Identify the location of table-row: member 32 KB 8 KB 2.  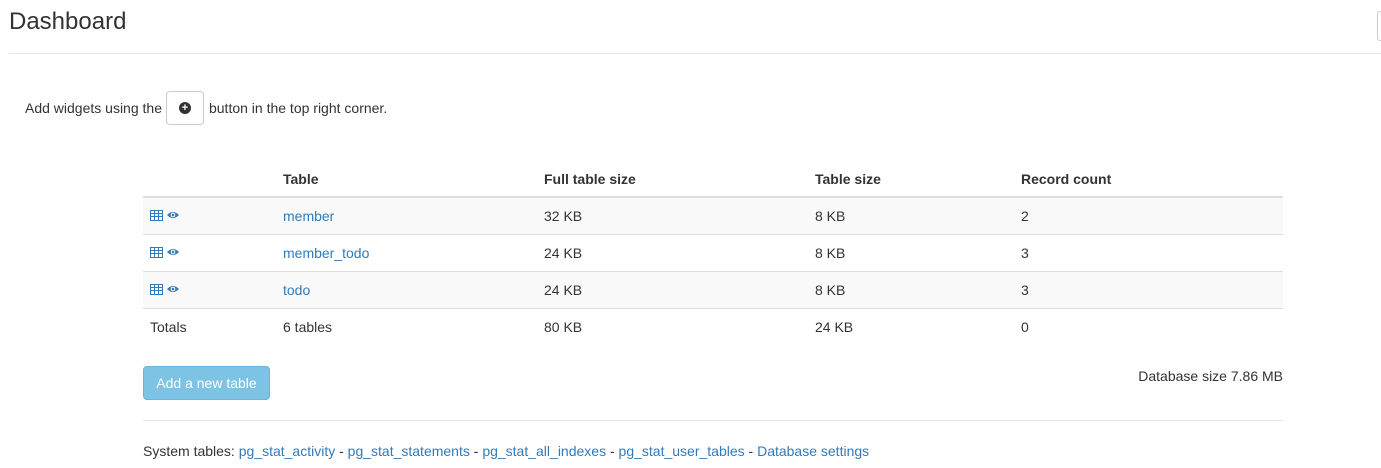
(713, 215).